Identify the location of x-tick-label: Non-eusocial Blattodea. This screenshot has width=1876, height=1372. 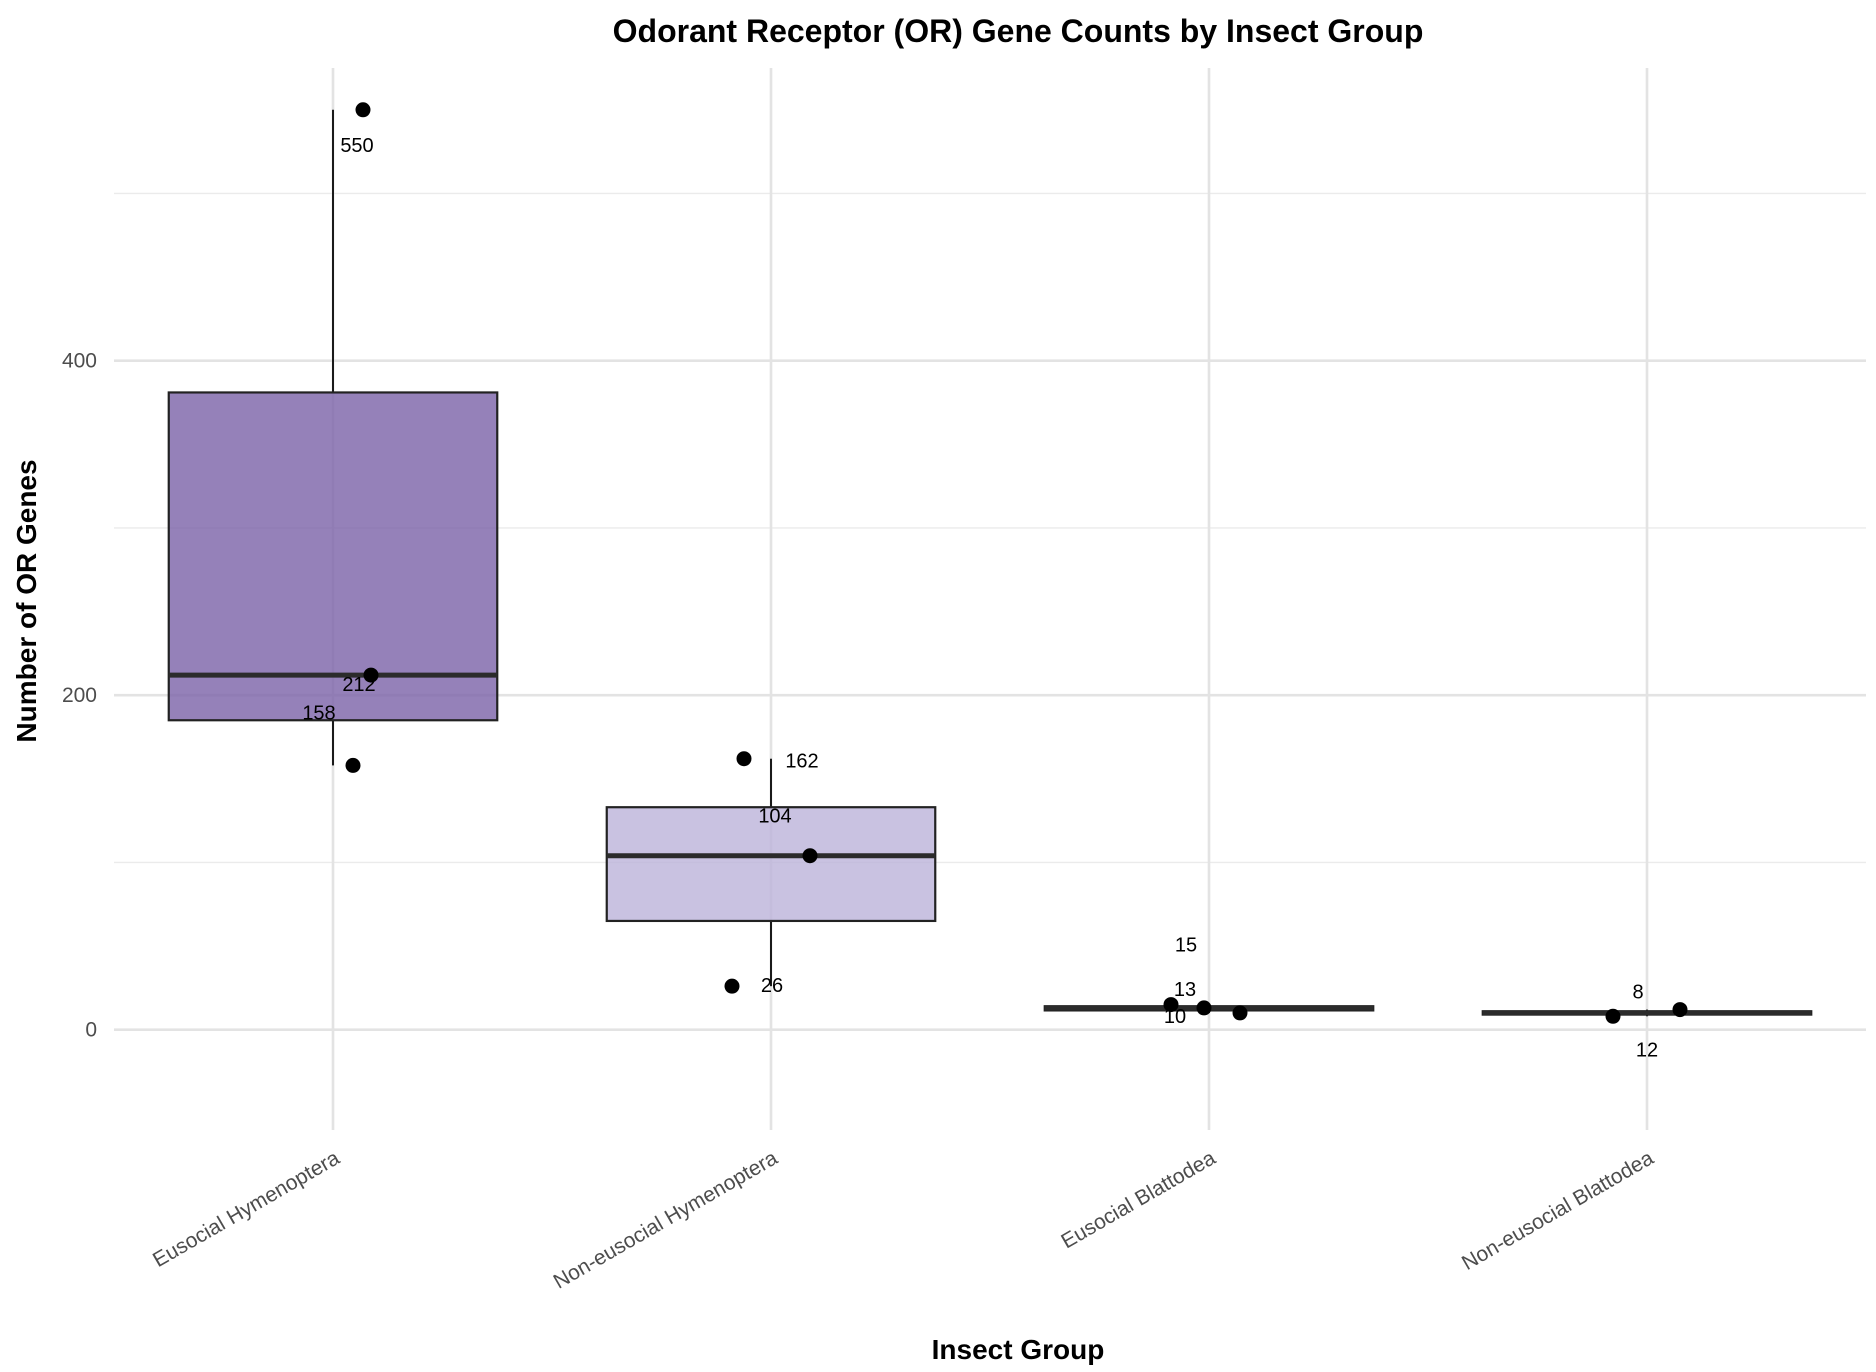
(1558, 1210).